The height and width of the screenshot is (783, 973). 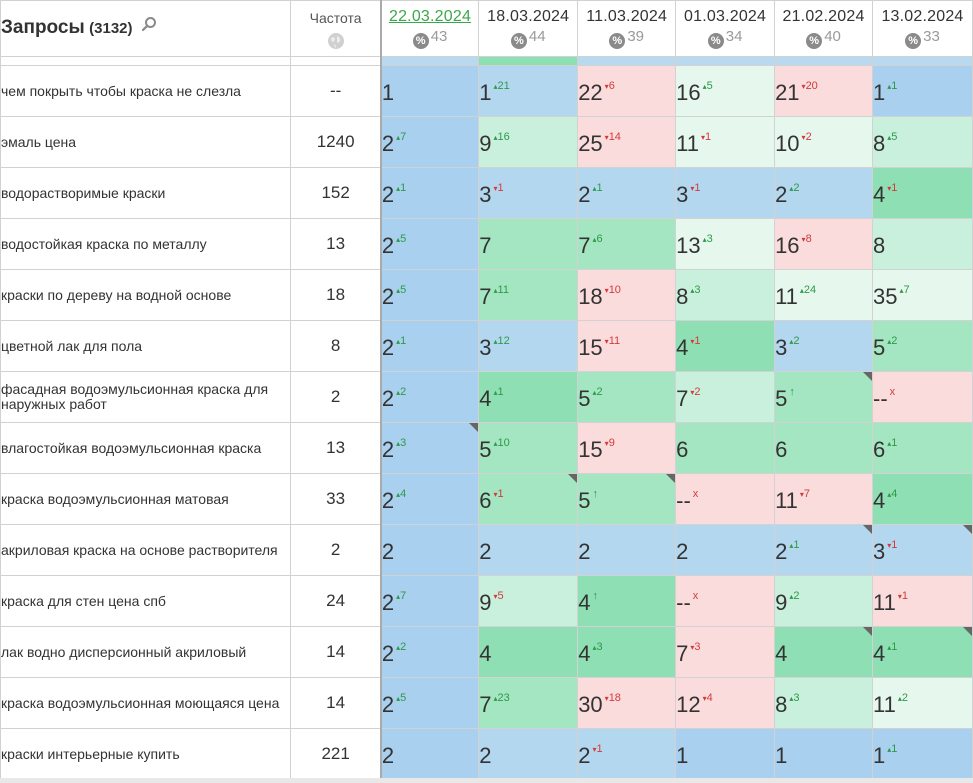 I want to click on position-cell: 4 ↑, so click(x=627, y=601).